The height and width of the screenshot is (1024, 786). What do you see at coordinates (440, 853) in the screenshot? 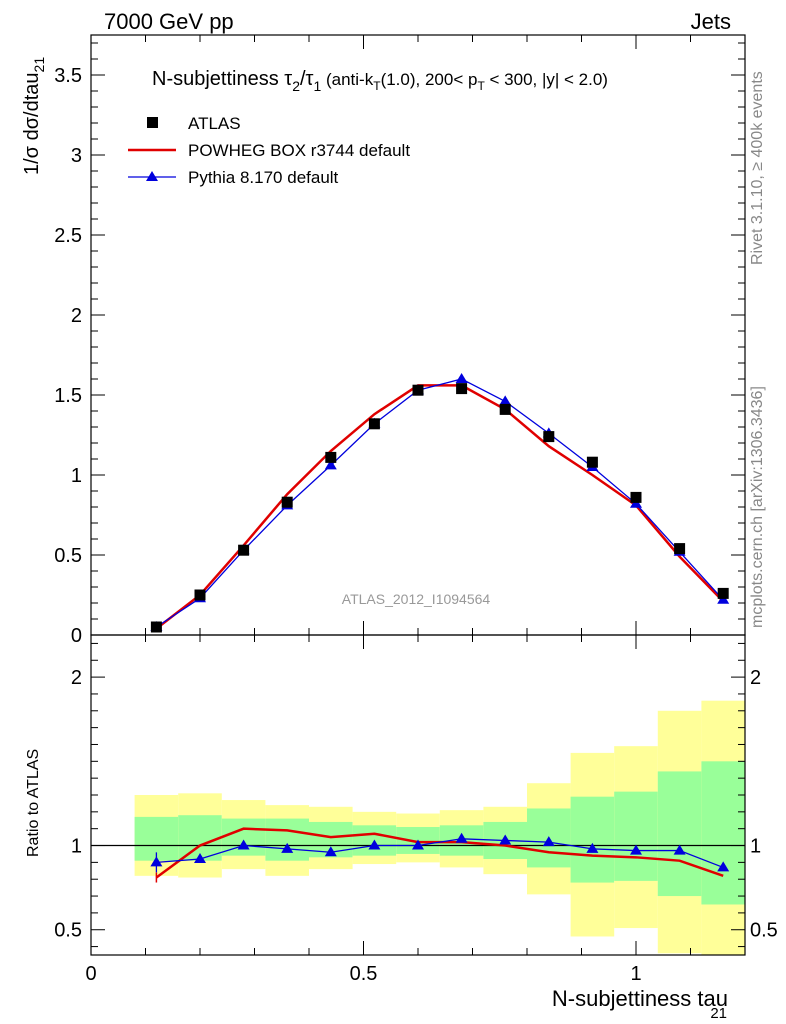
I see `ratio-pythia-line` at bounding box center [440, 853].